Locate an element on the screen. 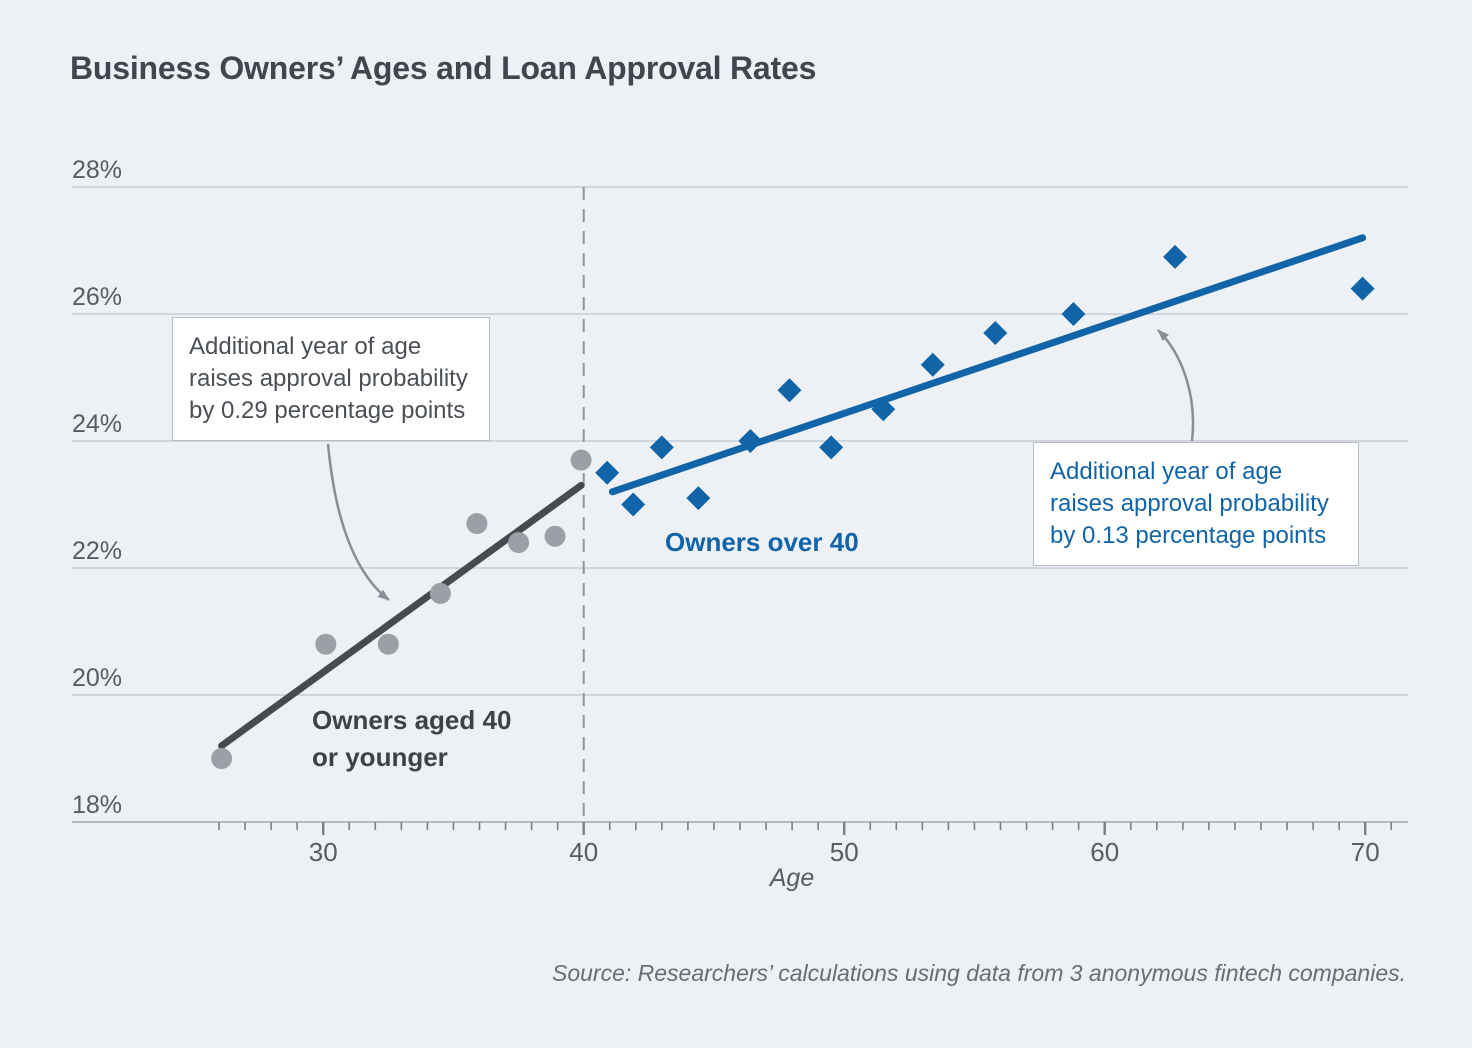 This screenshot has height=1048, width=1472. y-axis-label: 22% is located at coordinates (97, 551).